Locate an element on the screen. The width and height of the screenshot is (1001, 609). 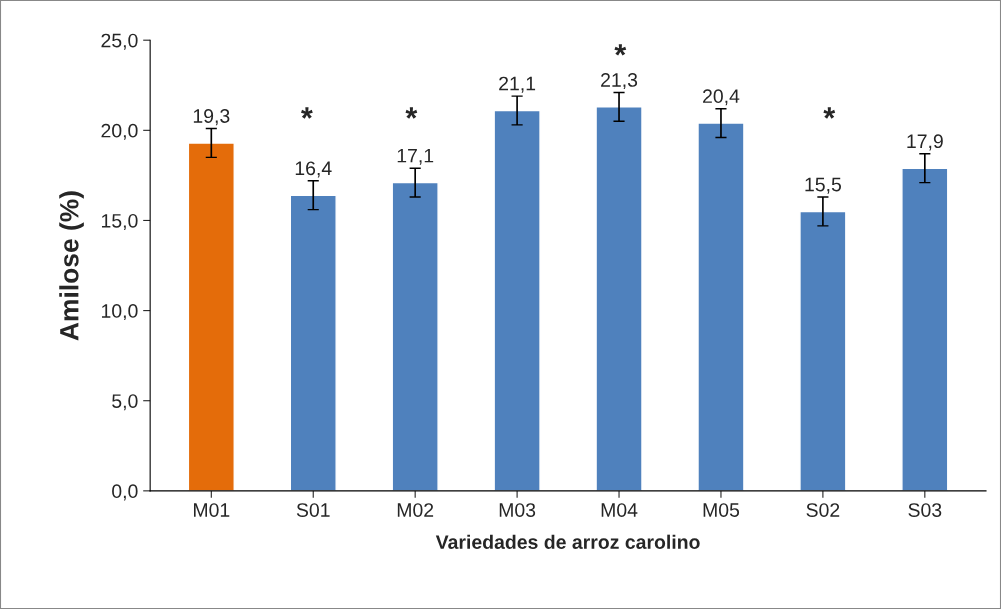
x-tick-label: S01 is located at coordinates (313, 510).